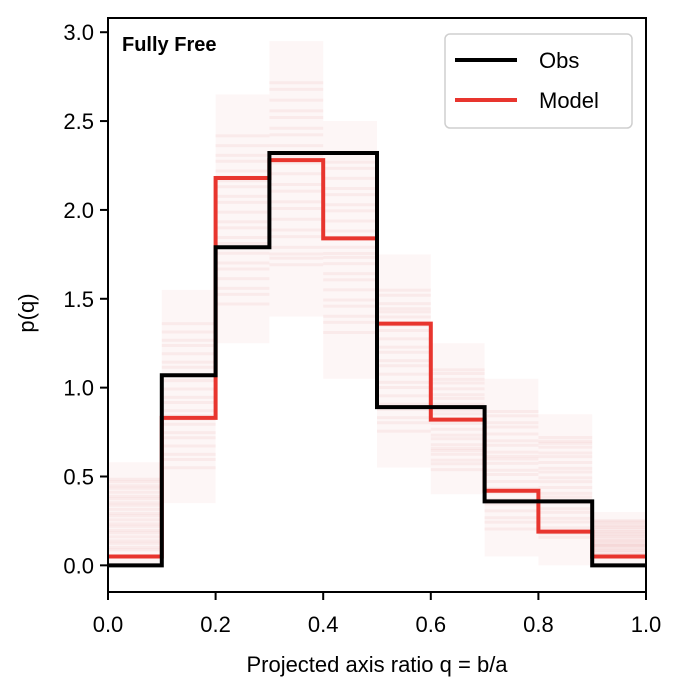 The height and width of the screenshot is (688, 682). I want to click on legend-label-model: Model, so click(569, 100).